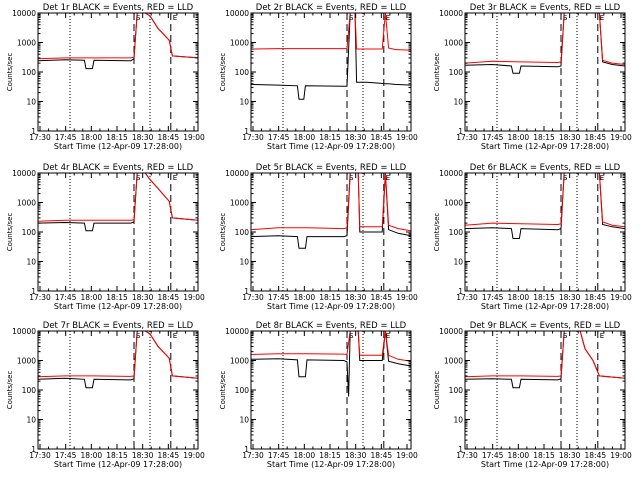 The height and width of the screenshot is (480, 640). Describe the element at coordinates (118, 8) in the screenshot. I see `panel-title: Det 1r BLACK = Events, RED = LLD` at that location.